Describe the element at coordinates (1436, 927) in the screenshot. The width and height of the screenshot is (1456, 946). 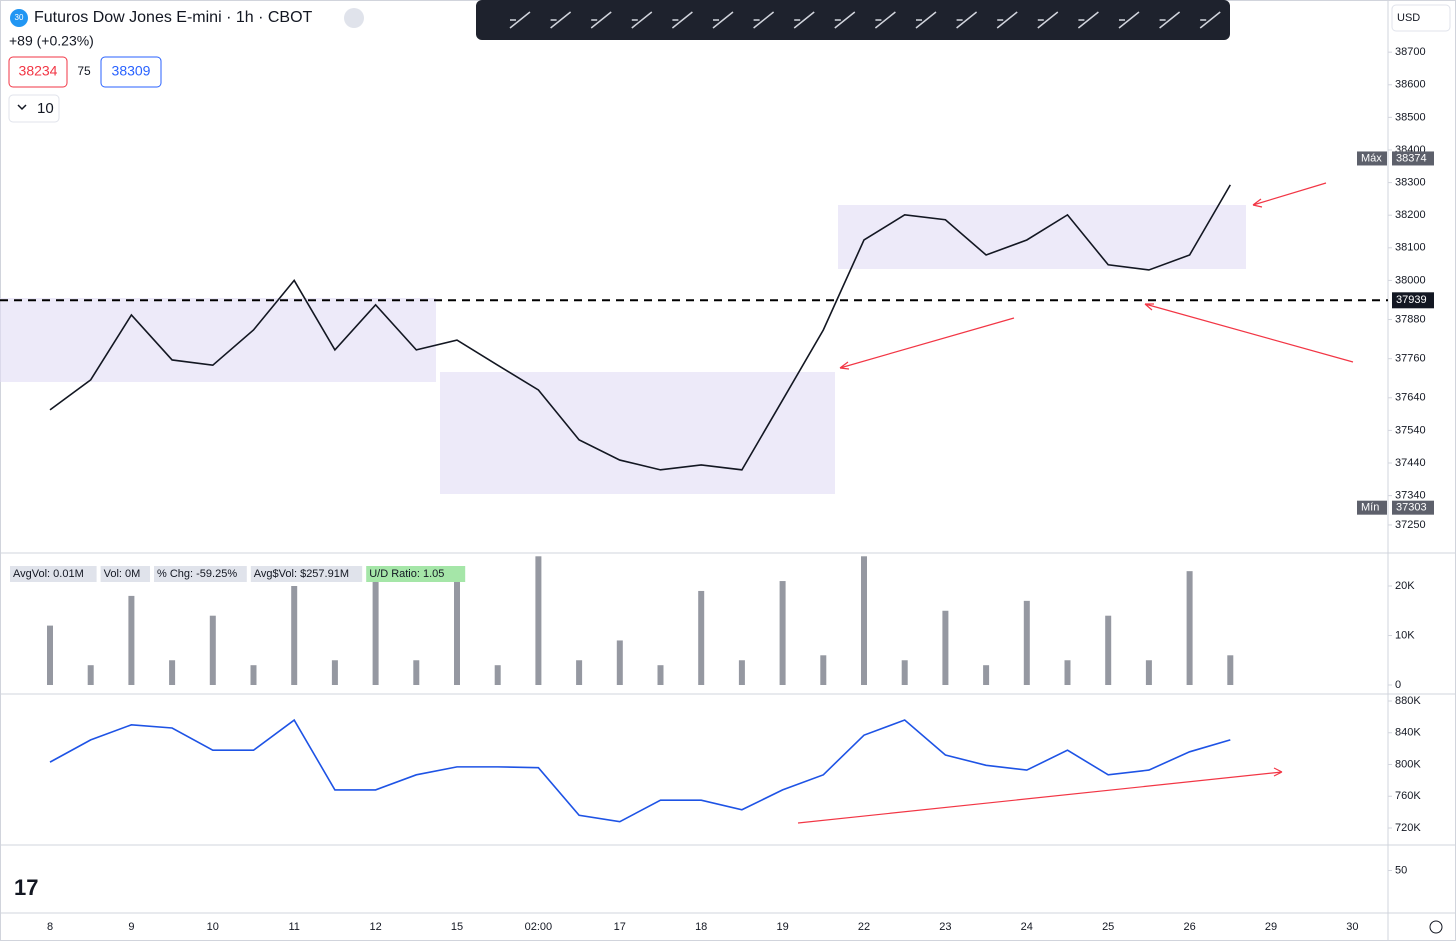
I see `settings-icon` at that location.